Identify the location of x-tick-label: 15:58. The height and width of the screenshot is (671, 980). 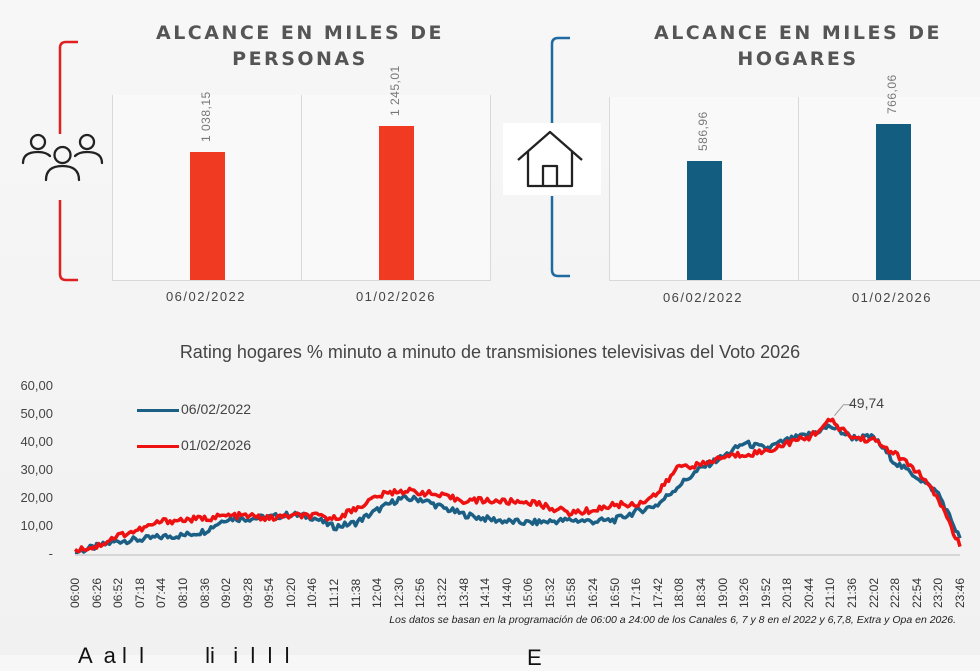
(571, 592).